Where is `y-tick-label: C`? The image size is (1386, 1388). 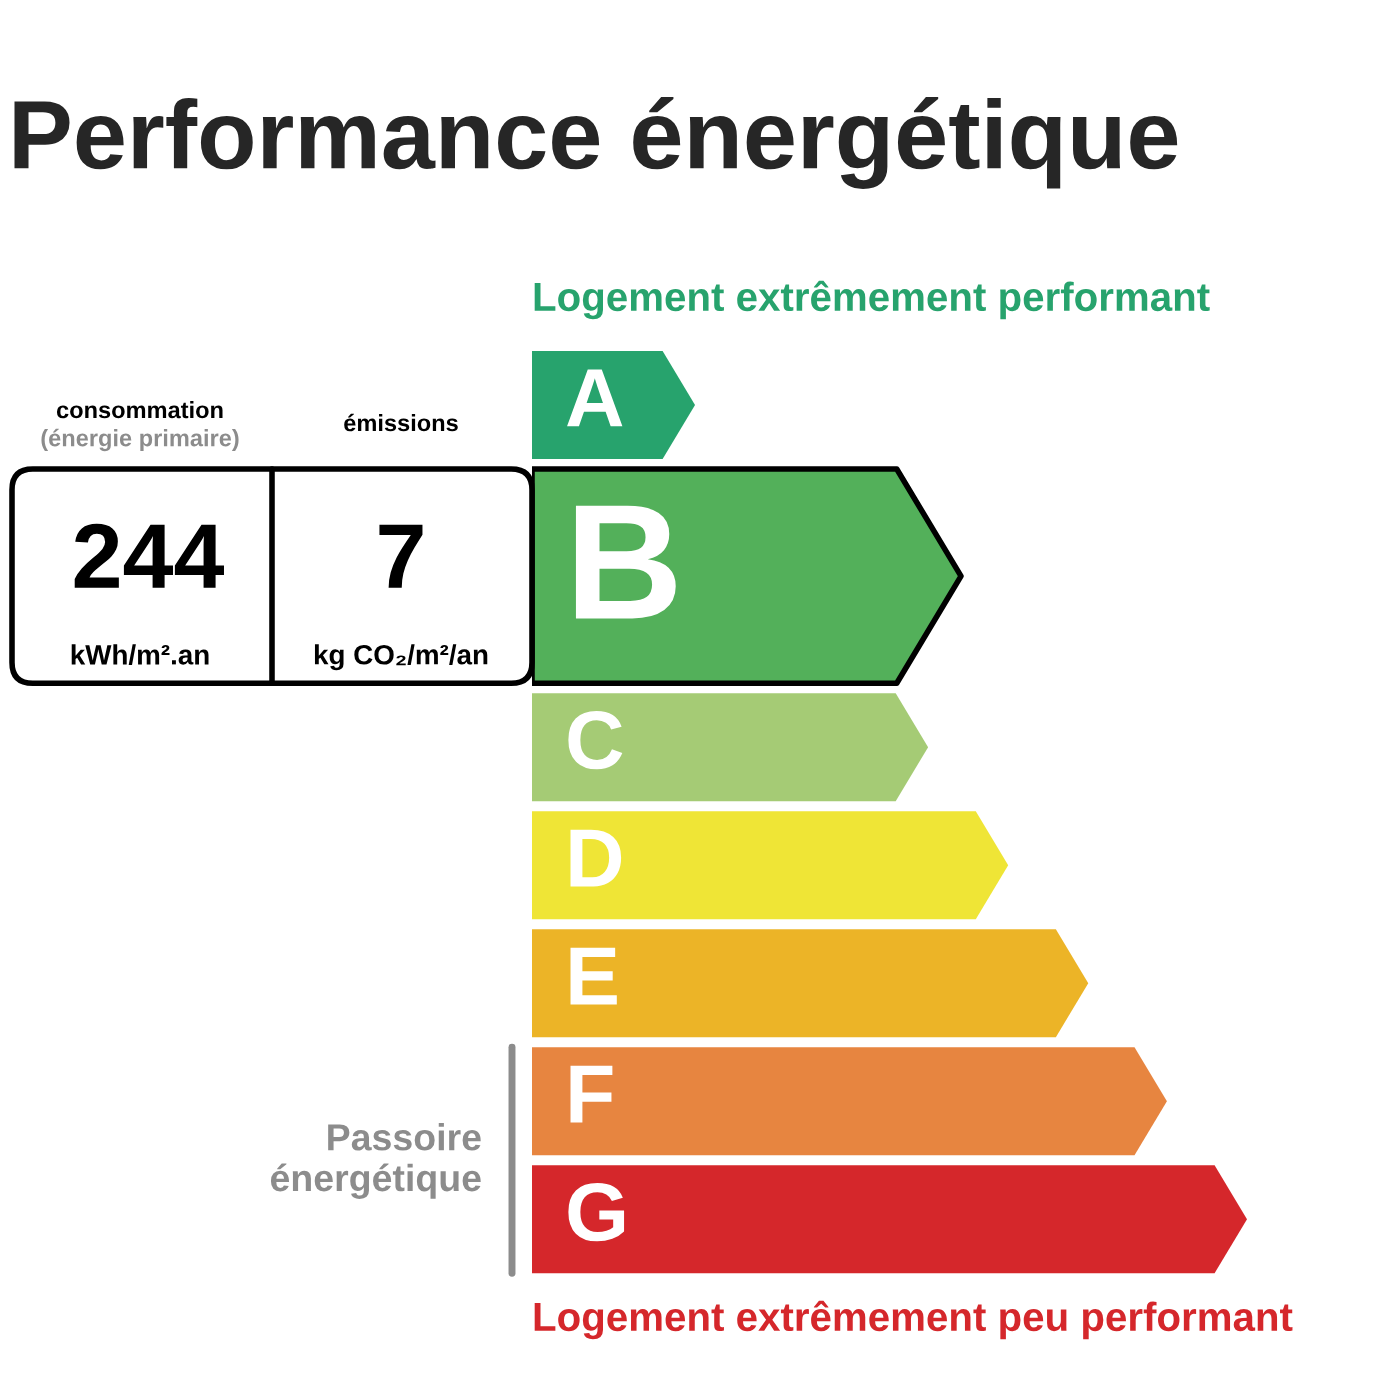
y-tick-label: C is located at coordinates (595, 740).